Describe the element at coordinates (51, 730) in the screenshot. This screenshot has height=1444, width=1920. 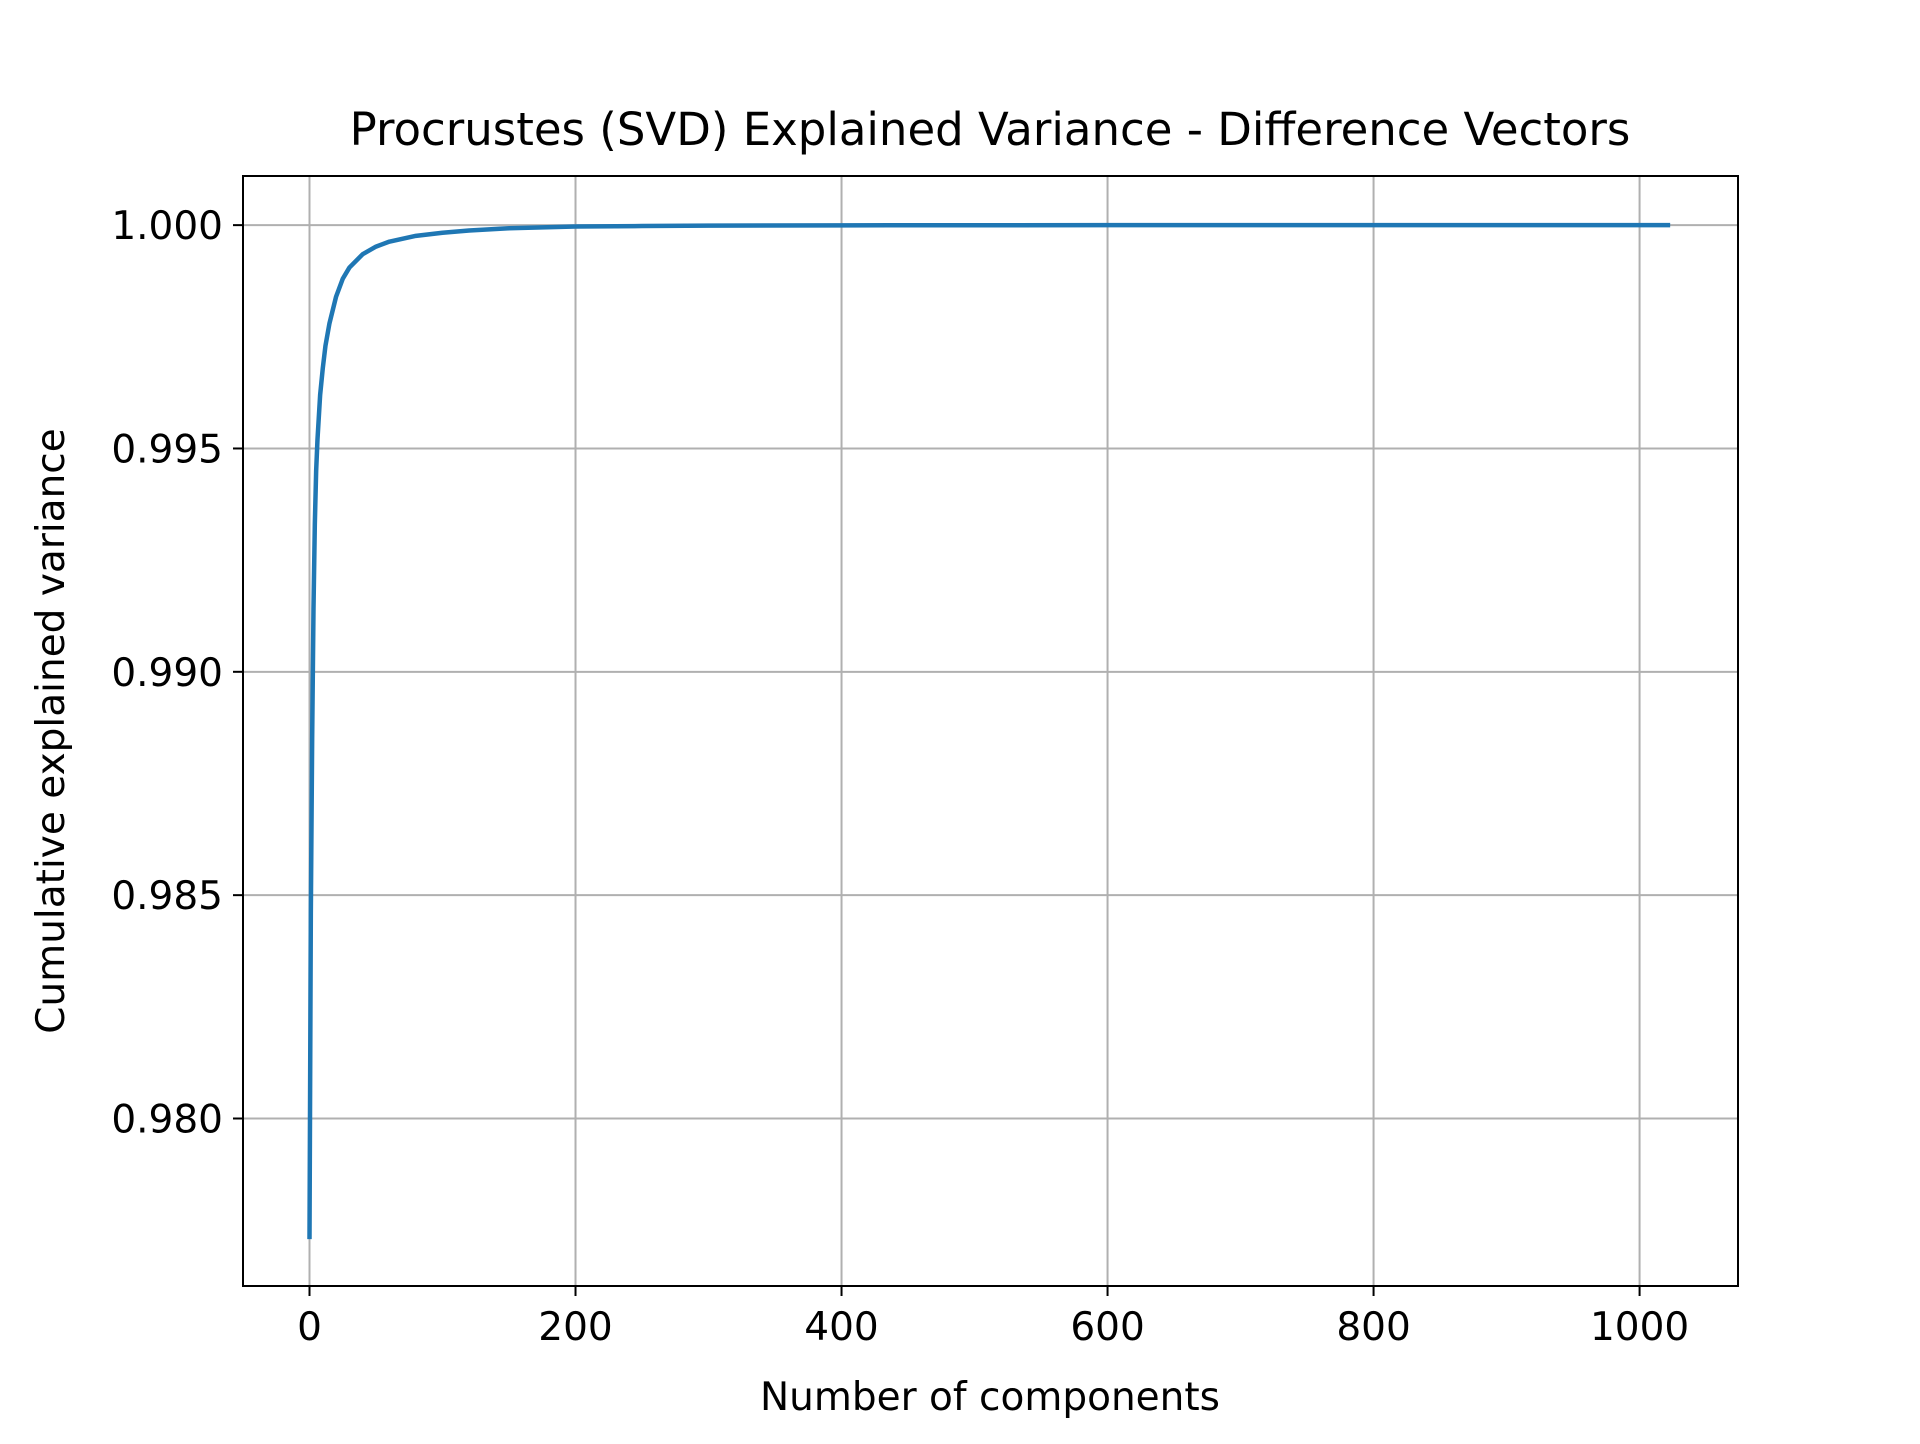
I see `y-axis-label: Cumulative explained variance` at that location.